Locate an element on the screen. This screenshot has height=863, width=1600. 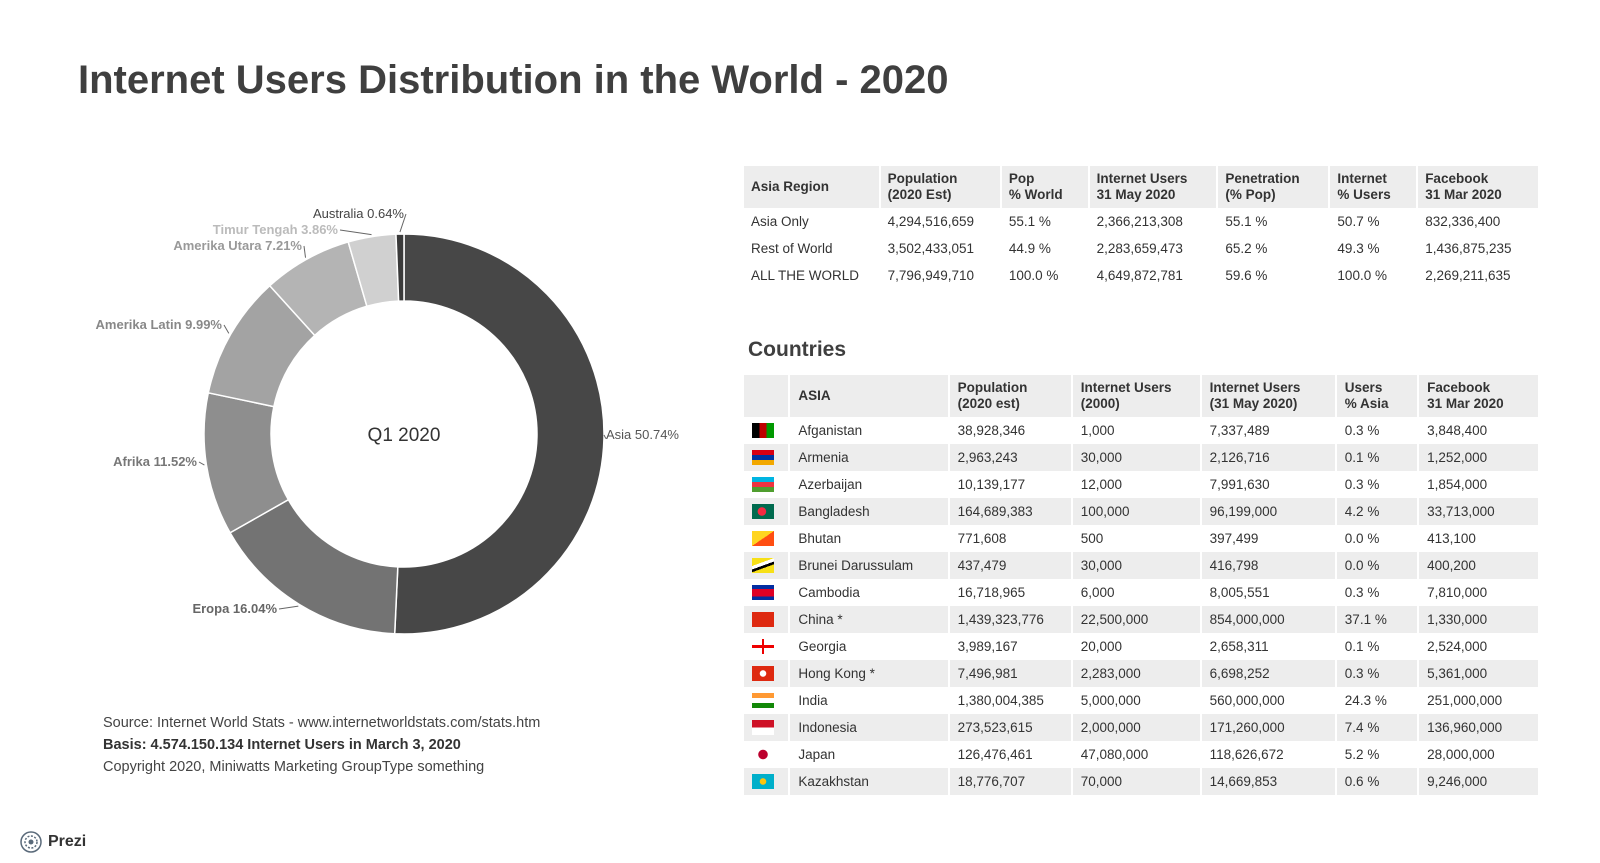
table-cell: China * is located at coordinates (869, 619).